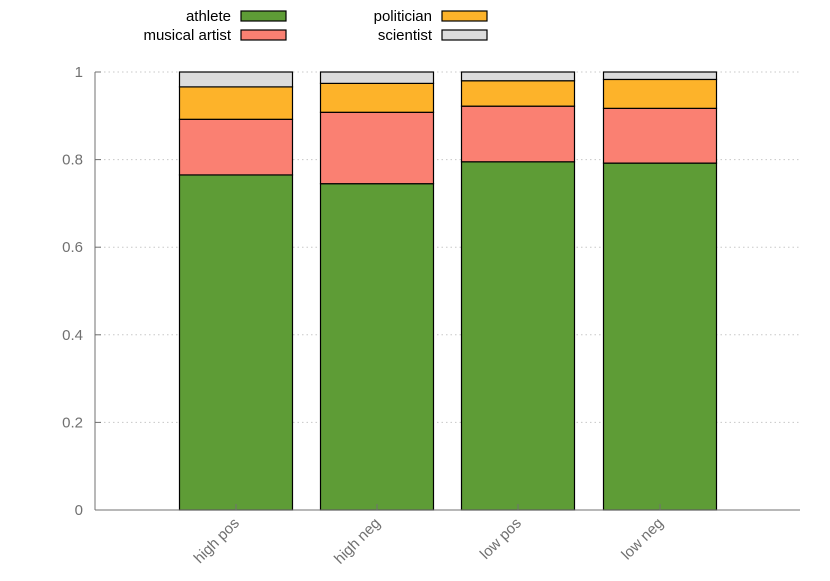 The image size is (830, 581). Describe the element at coordinates (217, 541) in the screenshot. I see `x-category-label: high pos` at that location.